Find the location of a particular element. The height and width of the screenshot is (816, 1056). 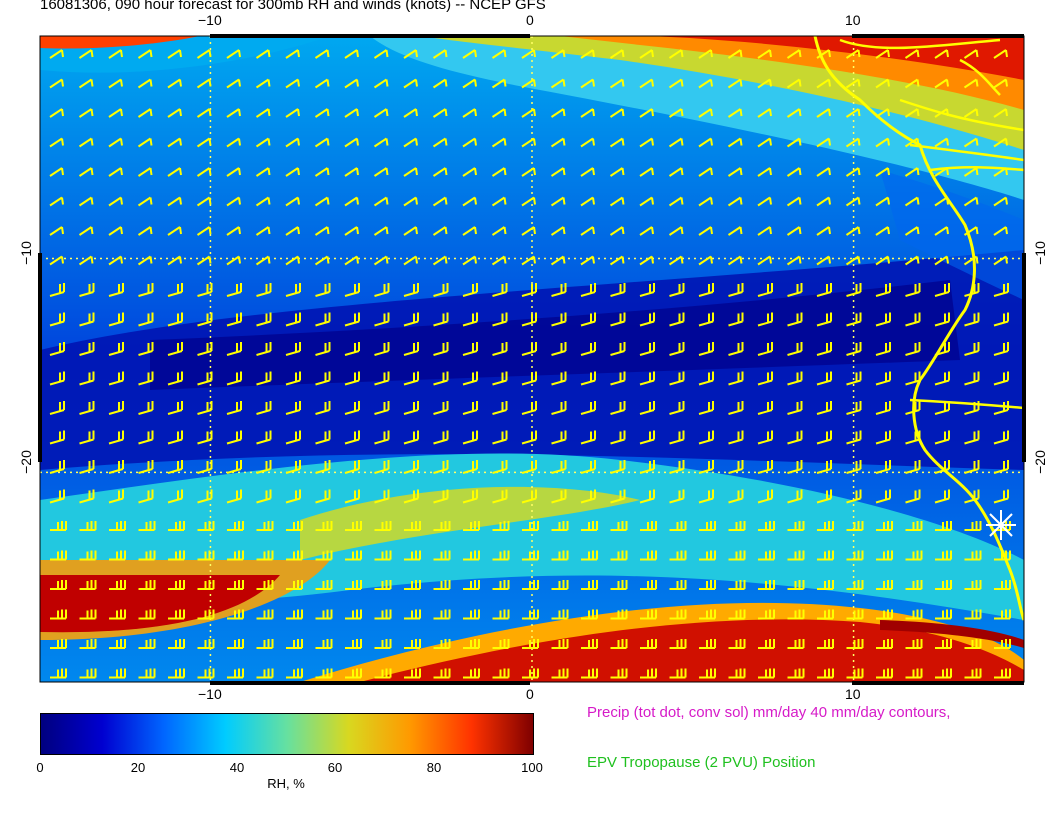

colorbar-tick: 80 is located at coordinates (434, 767).